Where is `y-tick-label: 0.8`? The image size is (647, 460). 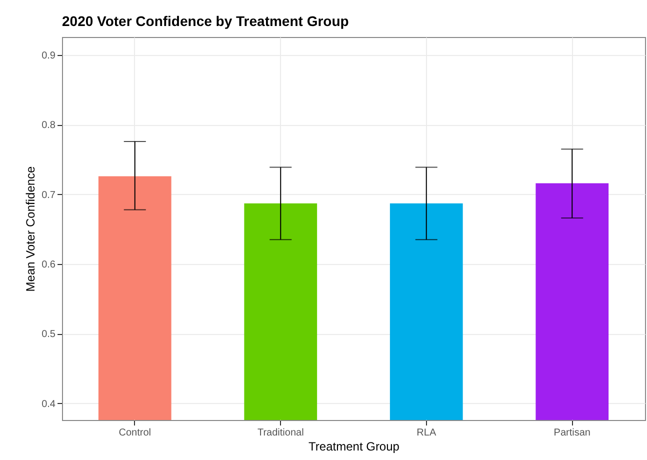 y-tick-label: 0.8 is located at coordinates (49, 126).